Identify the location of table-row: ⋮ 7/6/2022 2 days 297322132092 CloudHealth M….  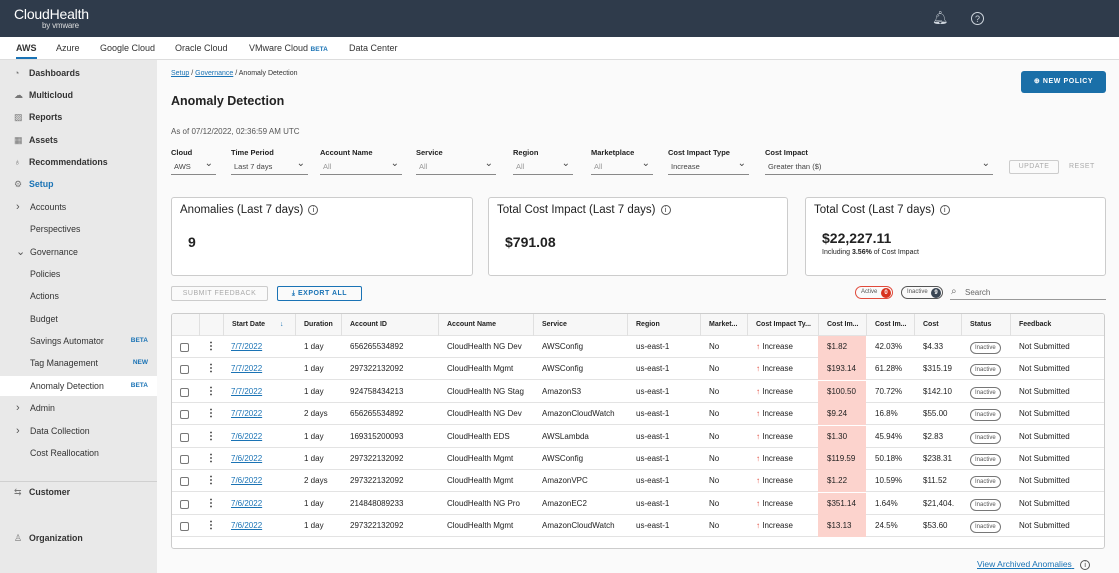
(638, 481).